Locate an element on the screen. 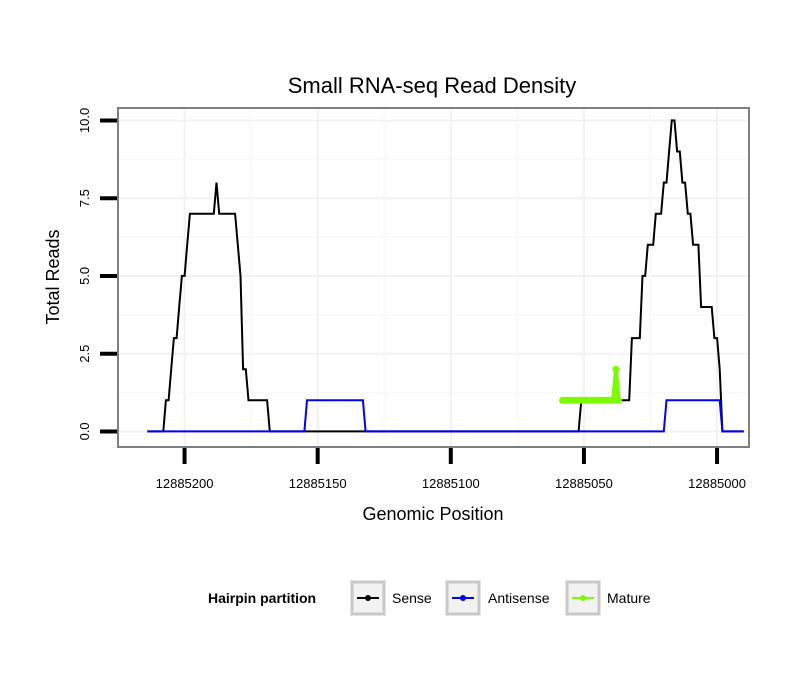 The height and width of the screenshot is (690, 810). legend-item-sense: Sense is located at coordinates (391, 598).